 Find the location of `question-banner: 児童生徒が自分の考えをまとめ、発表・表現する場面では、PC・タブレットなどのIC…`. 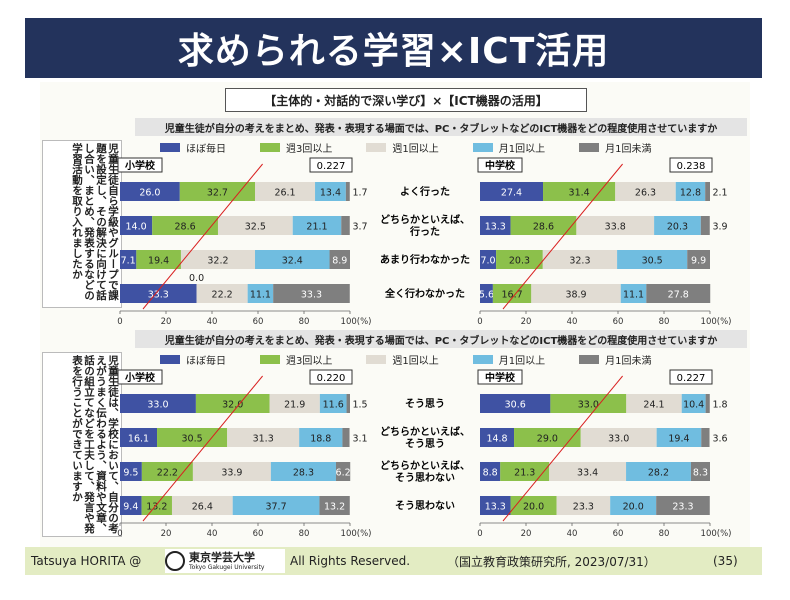

question-banner: 児童生徒が自分の考えをまとめ、発表・表現する場面では、PC・タブレットなどのIC… is located at coordinates (441, 127).